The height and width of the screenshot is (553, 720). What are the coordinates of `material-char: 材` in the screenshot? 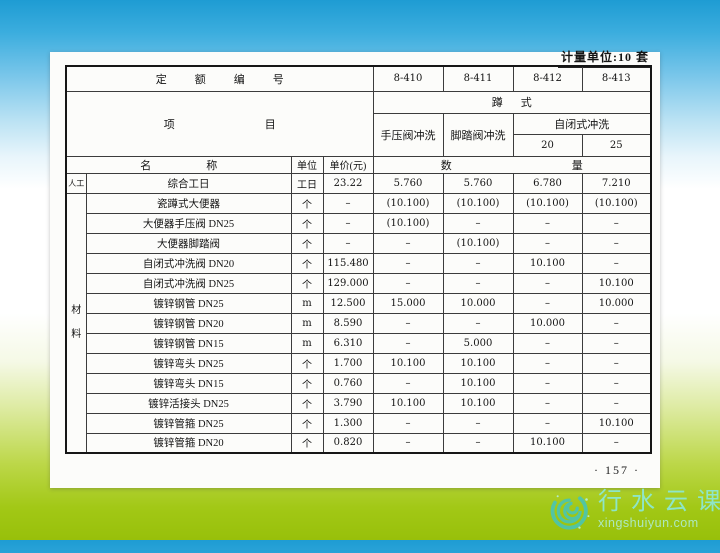 It's located at (76, 310).